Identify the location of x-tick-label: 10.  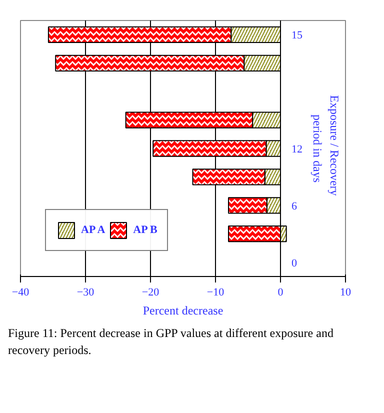
(346, 292).